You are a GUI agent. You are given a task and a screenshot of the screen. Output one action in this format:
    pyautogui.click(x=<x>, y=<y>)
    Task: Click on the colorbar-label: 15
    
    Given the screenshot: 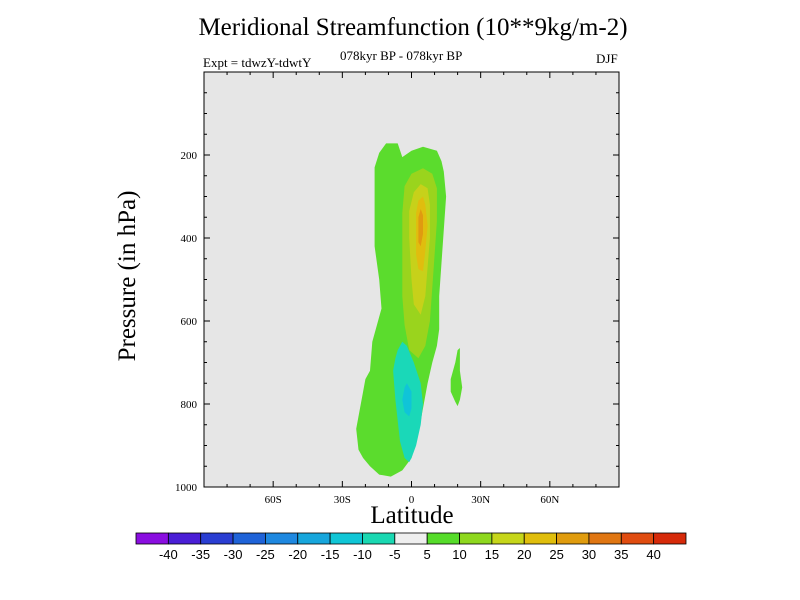 What is the action you would take?
    pyautogui.click(x=492, y=554)
    